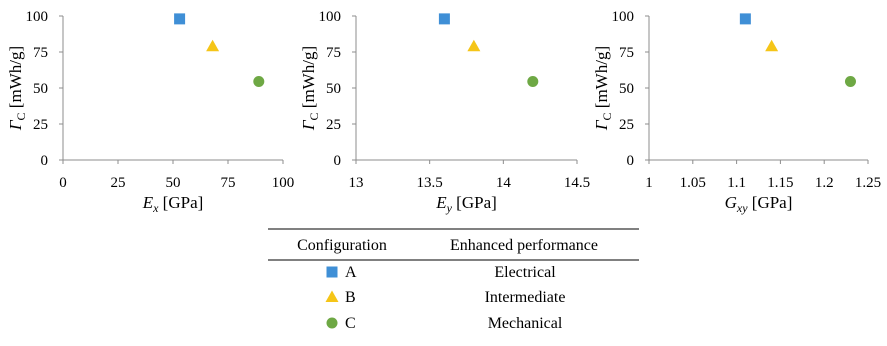 The image size is (887, 346). I want to click on x-tick-label: 75, so click(228, 183).